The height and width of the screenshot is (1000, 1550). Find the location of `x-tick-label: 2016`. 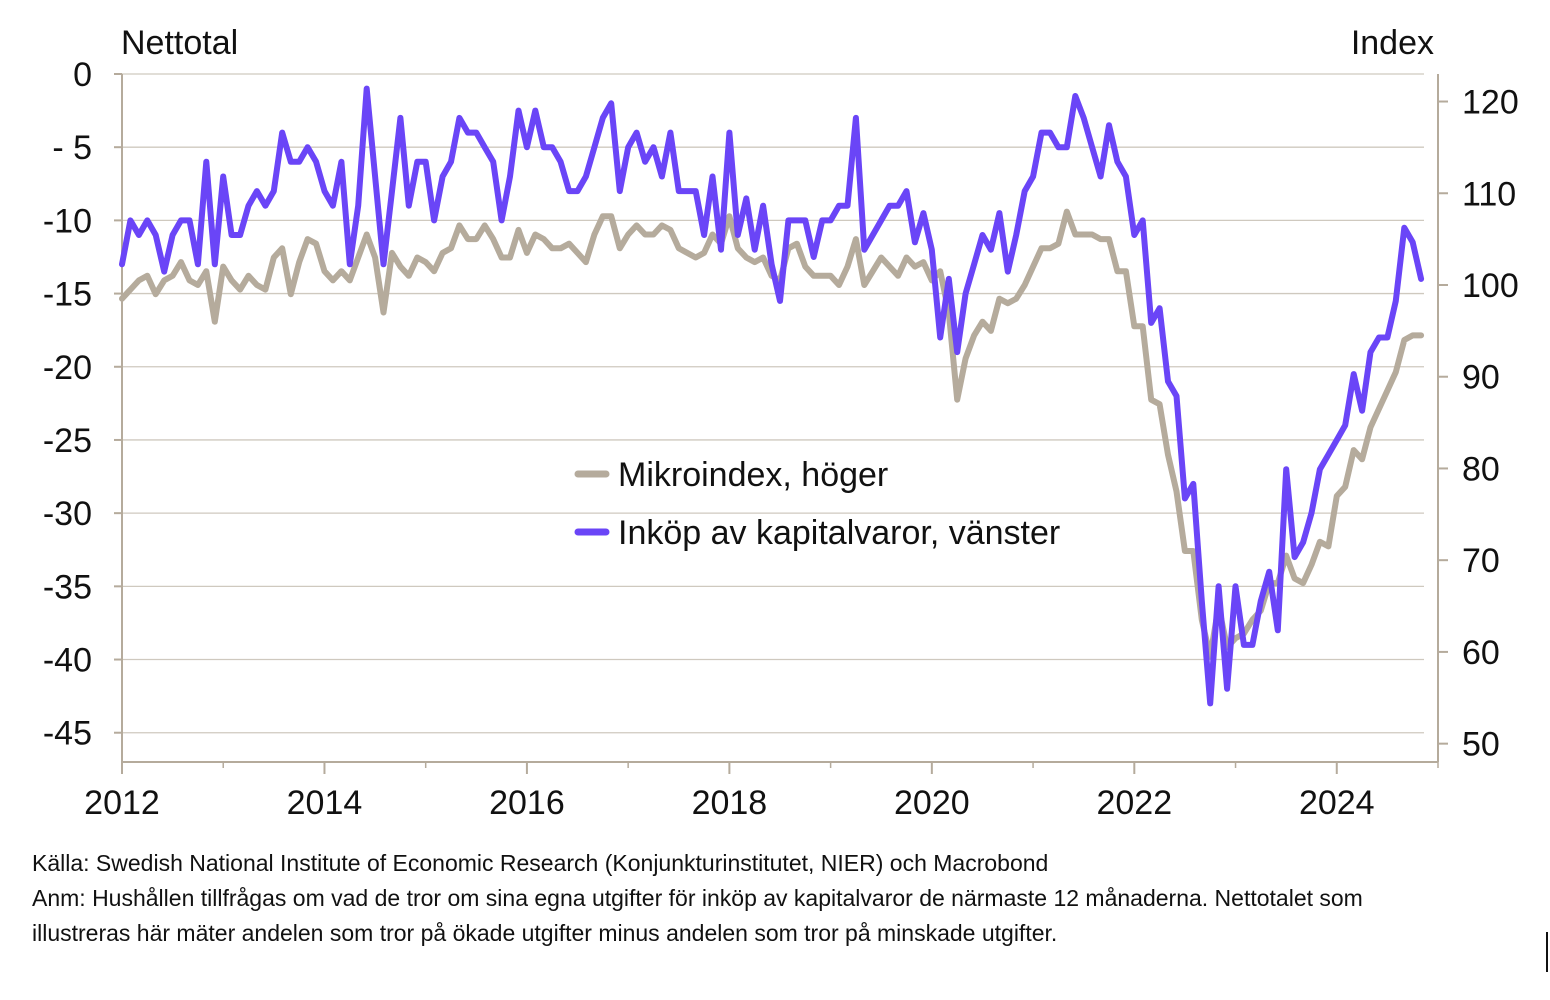

x-tick-label: 2016 is located at coordinates (527, 803).